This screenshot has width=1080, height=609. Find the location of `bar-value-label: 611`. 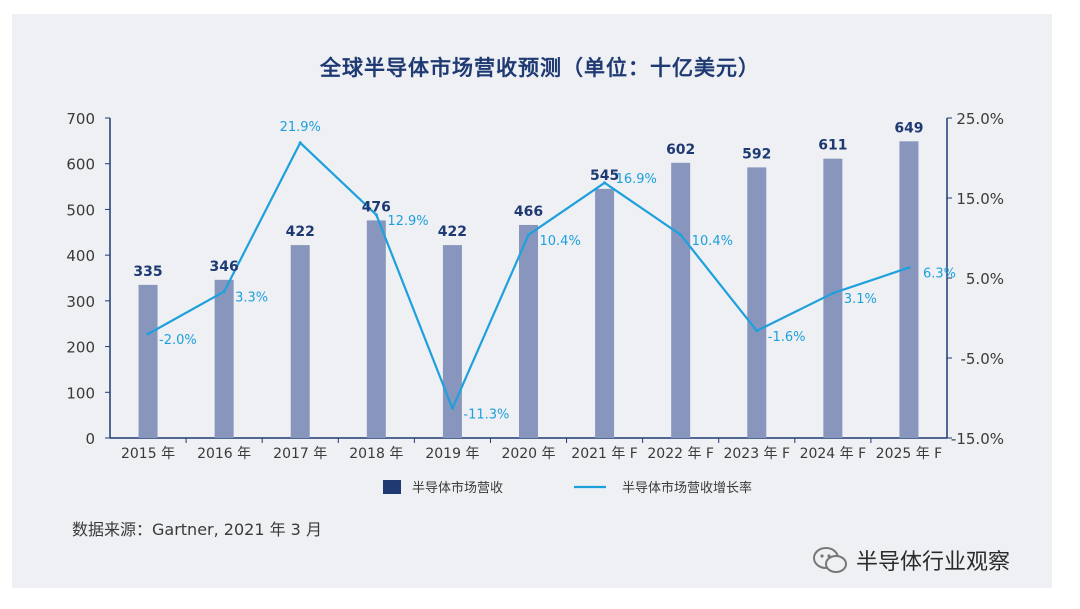

bar-value-label: 611 is located at coordinates (832, 146).